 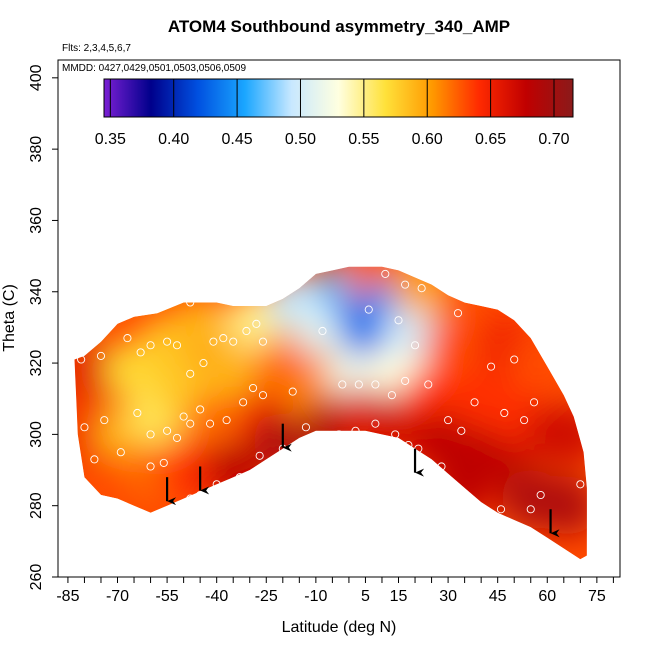 I want to click on x-tick-label: 15, so click(x=399, y=596).